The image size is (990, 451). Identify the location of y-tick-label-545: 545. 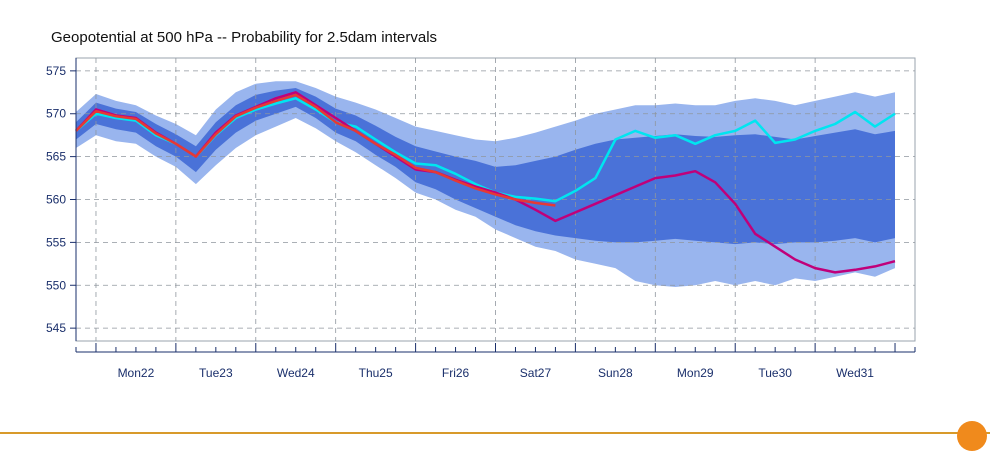
(56, 328).